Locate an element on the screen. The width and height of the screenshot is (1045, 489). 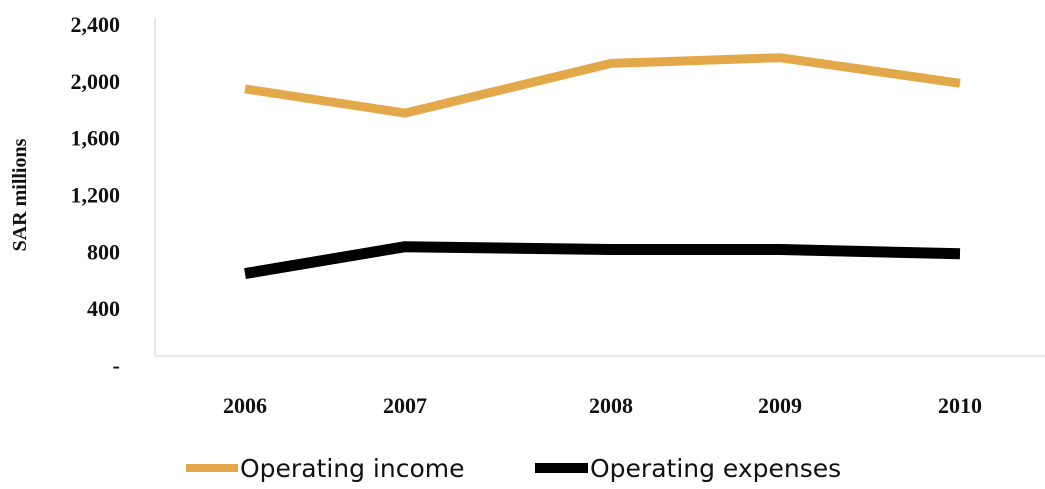
series-line-operating-expenses is located at coordinates (602, 260).